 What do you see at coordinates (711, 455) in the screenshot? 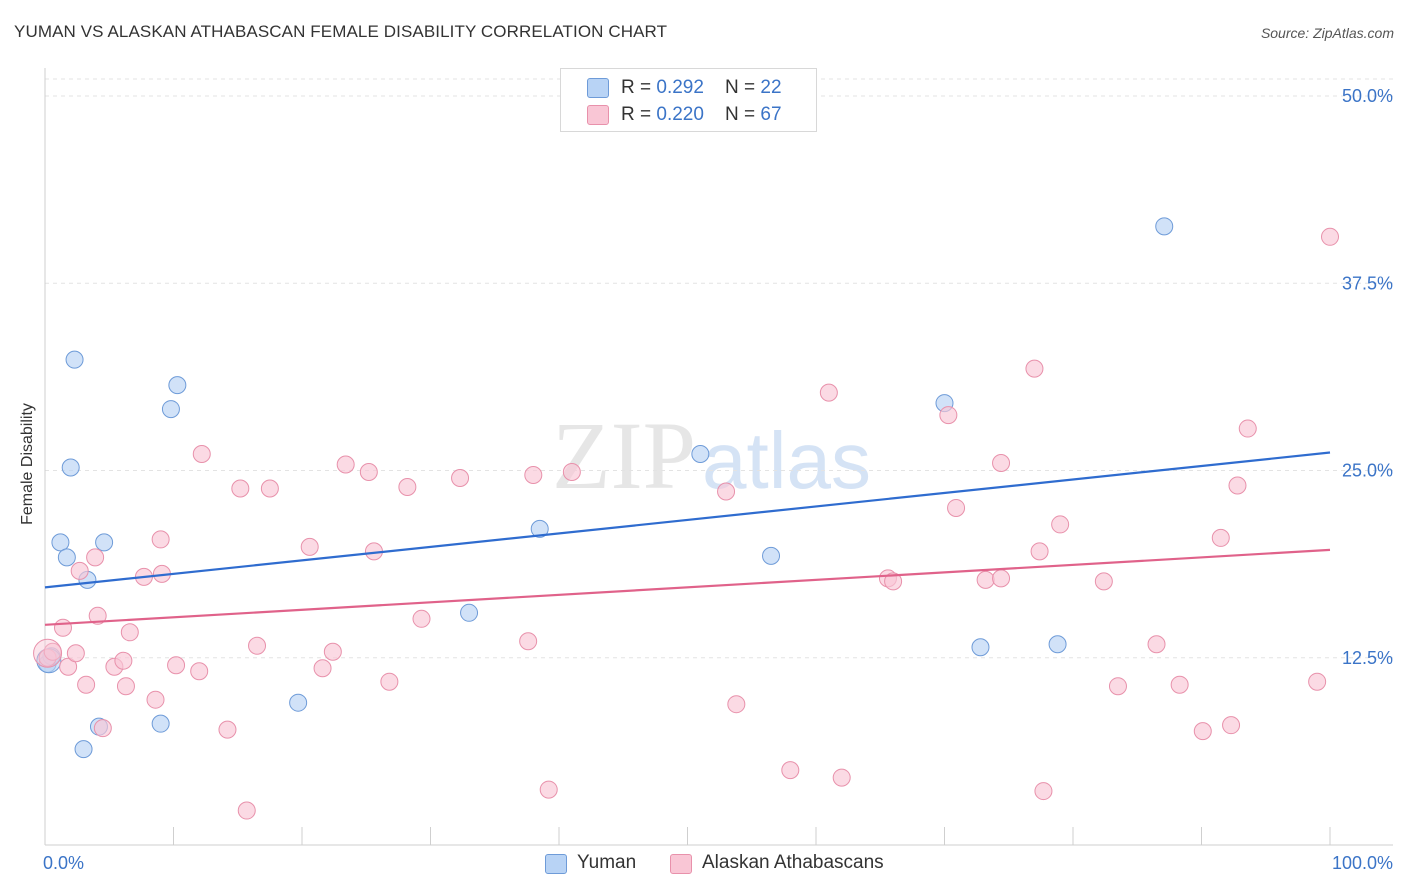
I see `watermark: ZIPatlas` at bounding box center [711, 455].